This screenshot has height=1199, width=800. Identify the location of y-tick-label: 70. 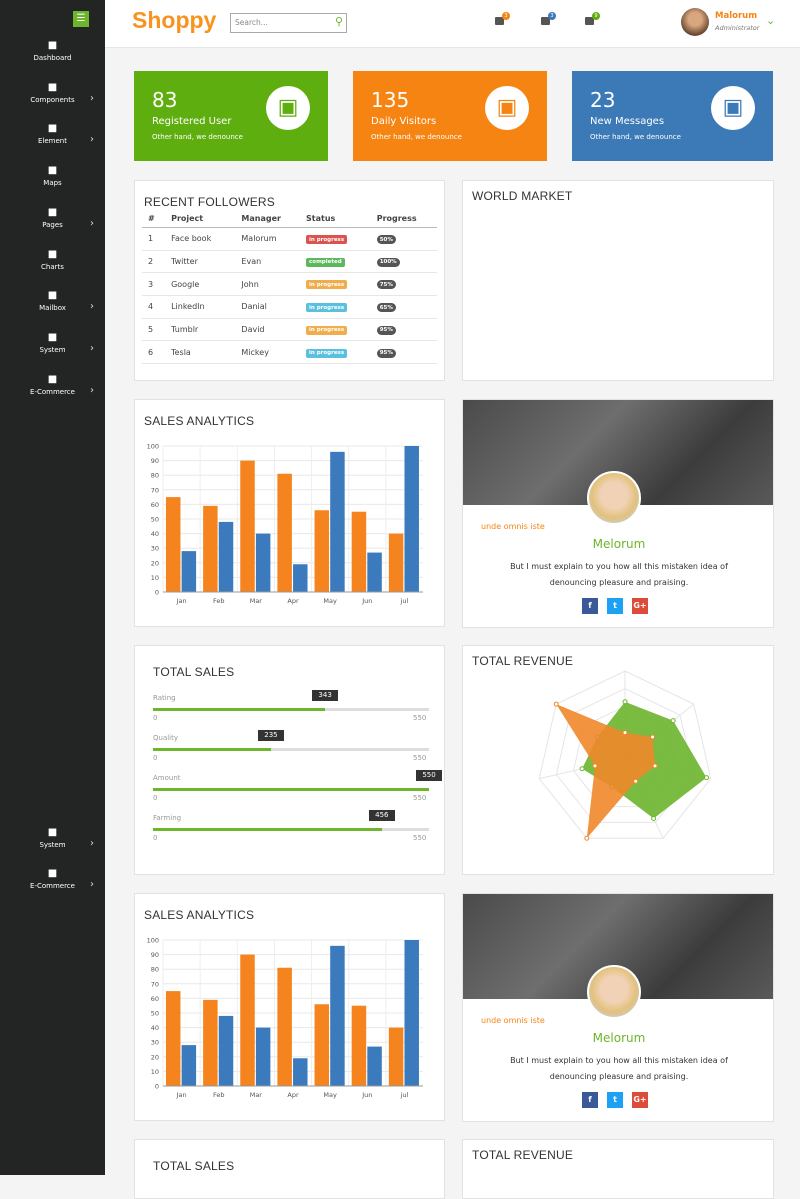
(155, 984).